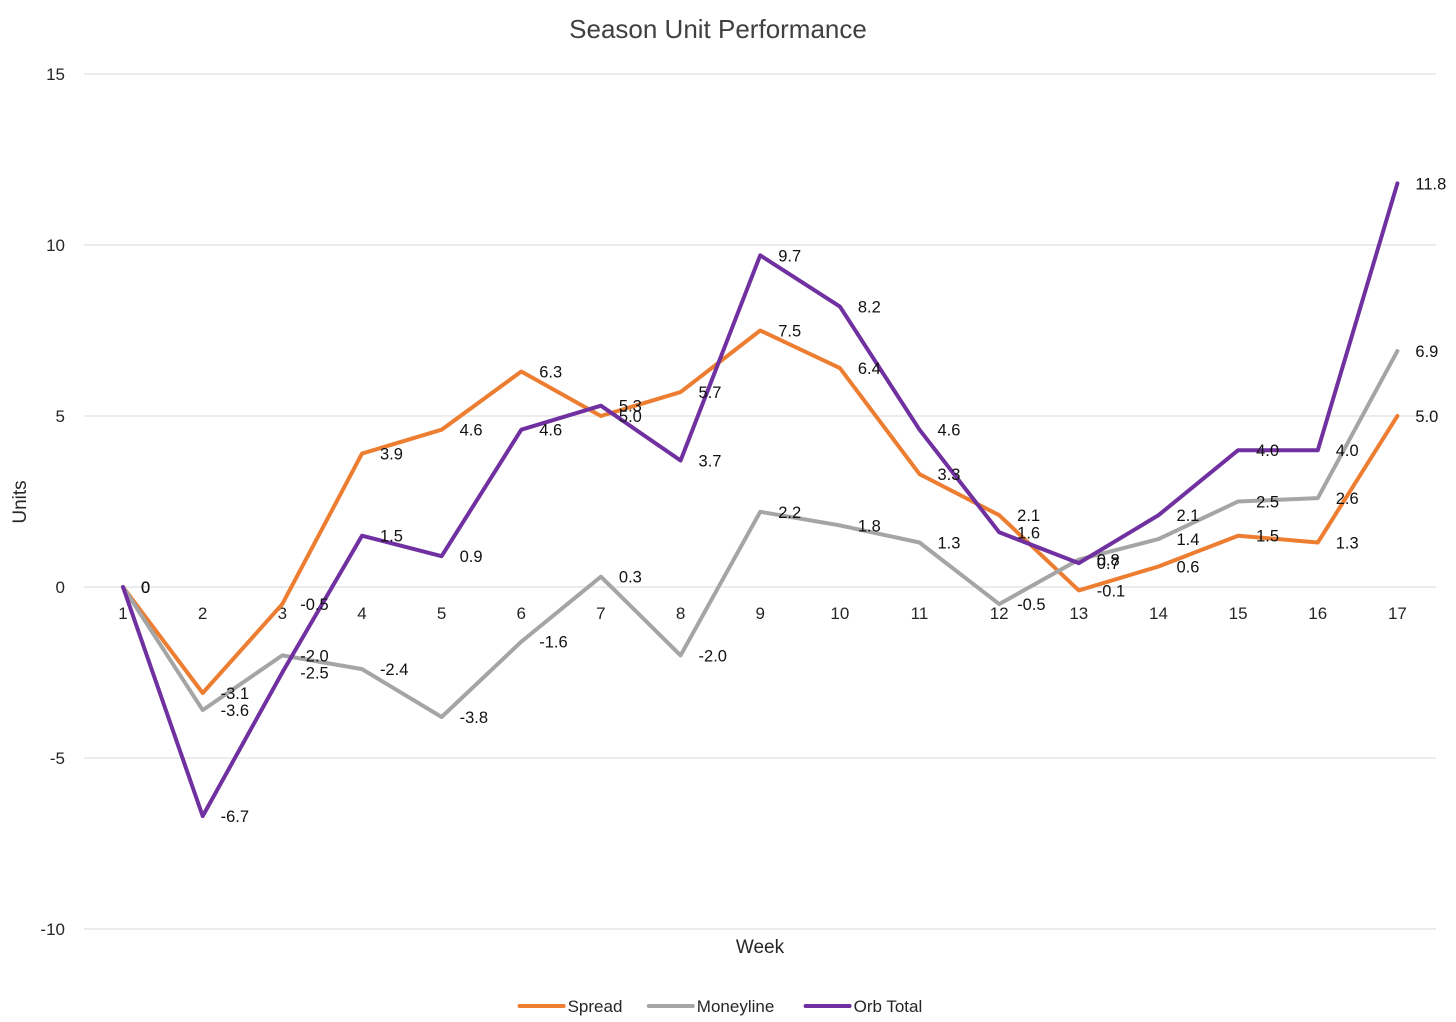 This screenshot has height=1022, width=1456. Describe the element at coordinates (282, 613) in the screenshot. I see `x-tick-label: 3` at that location.